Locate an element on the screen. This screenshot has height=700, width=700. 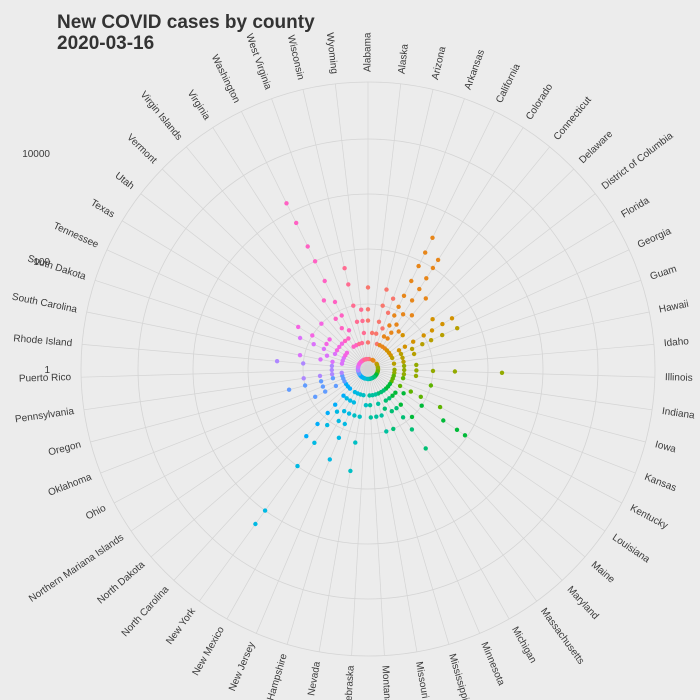
state-label-colorado: Colorado is located at coordinates (539, 102).